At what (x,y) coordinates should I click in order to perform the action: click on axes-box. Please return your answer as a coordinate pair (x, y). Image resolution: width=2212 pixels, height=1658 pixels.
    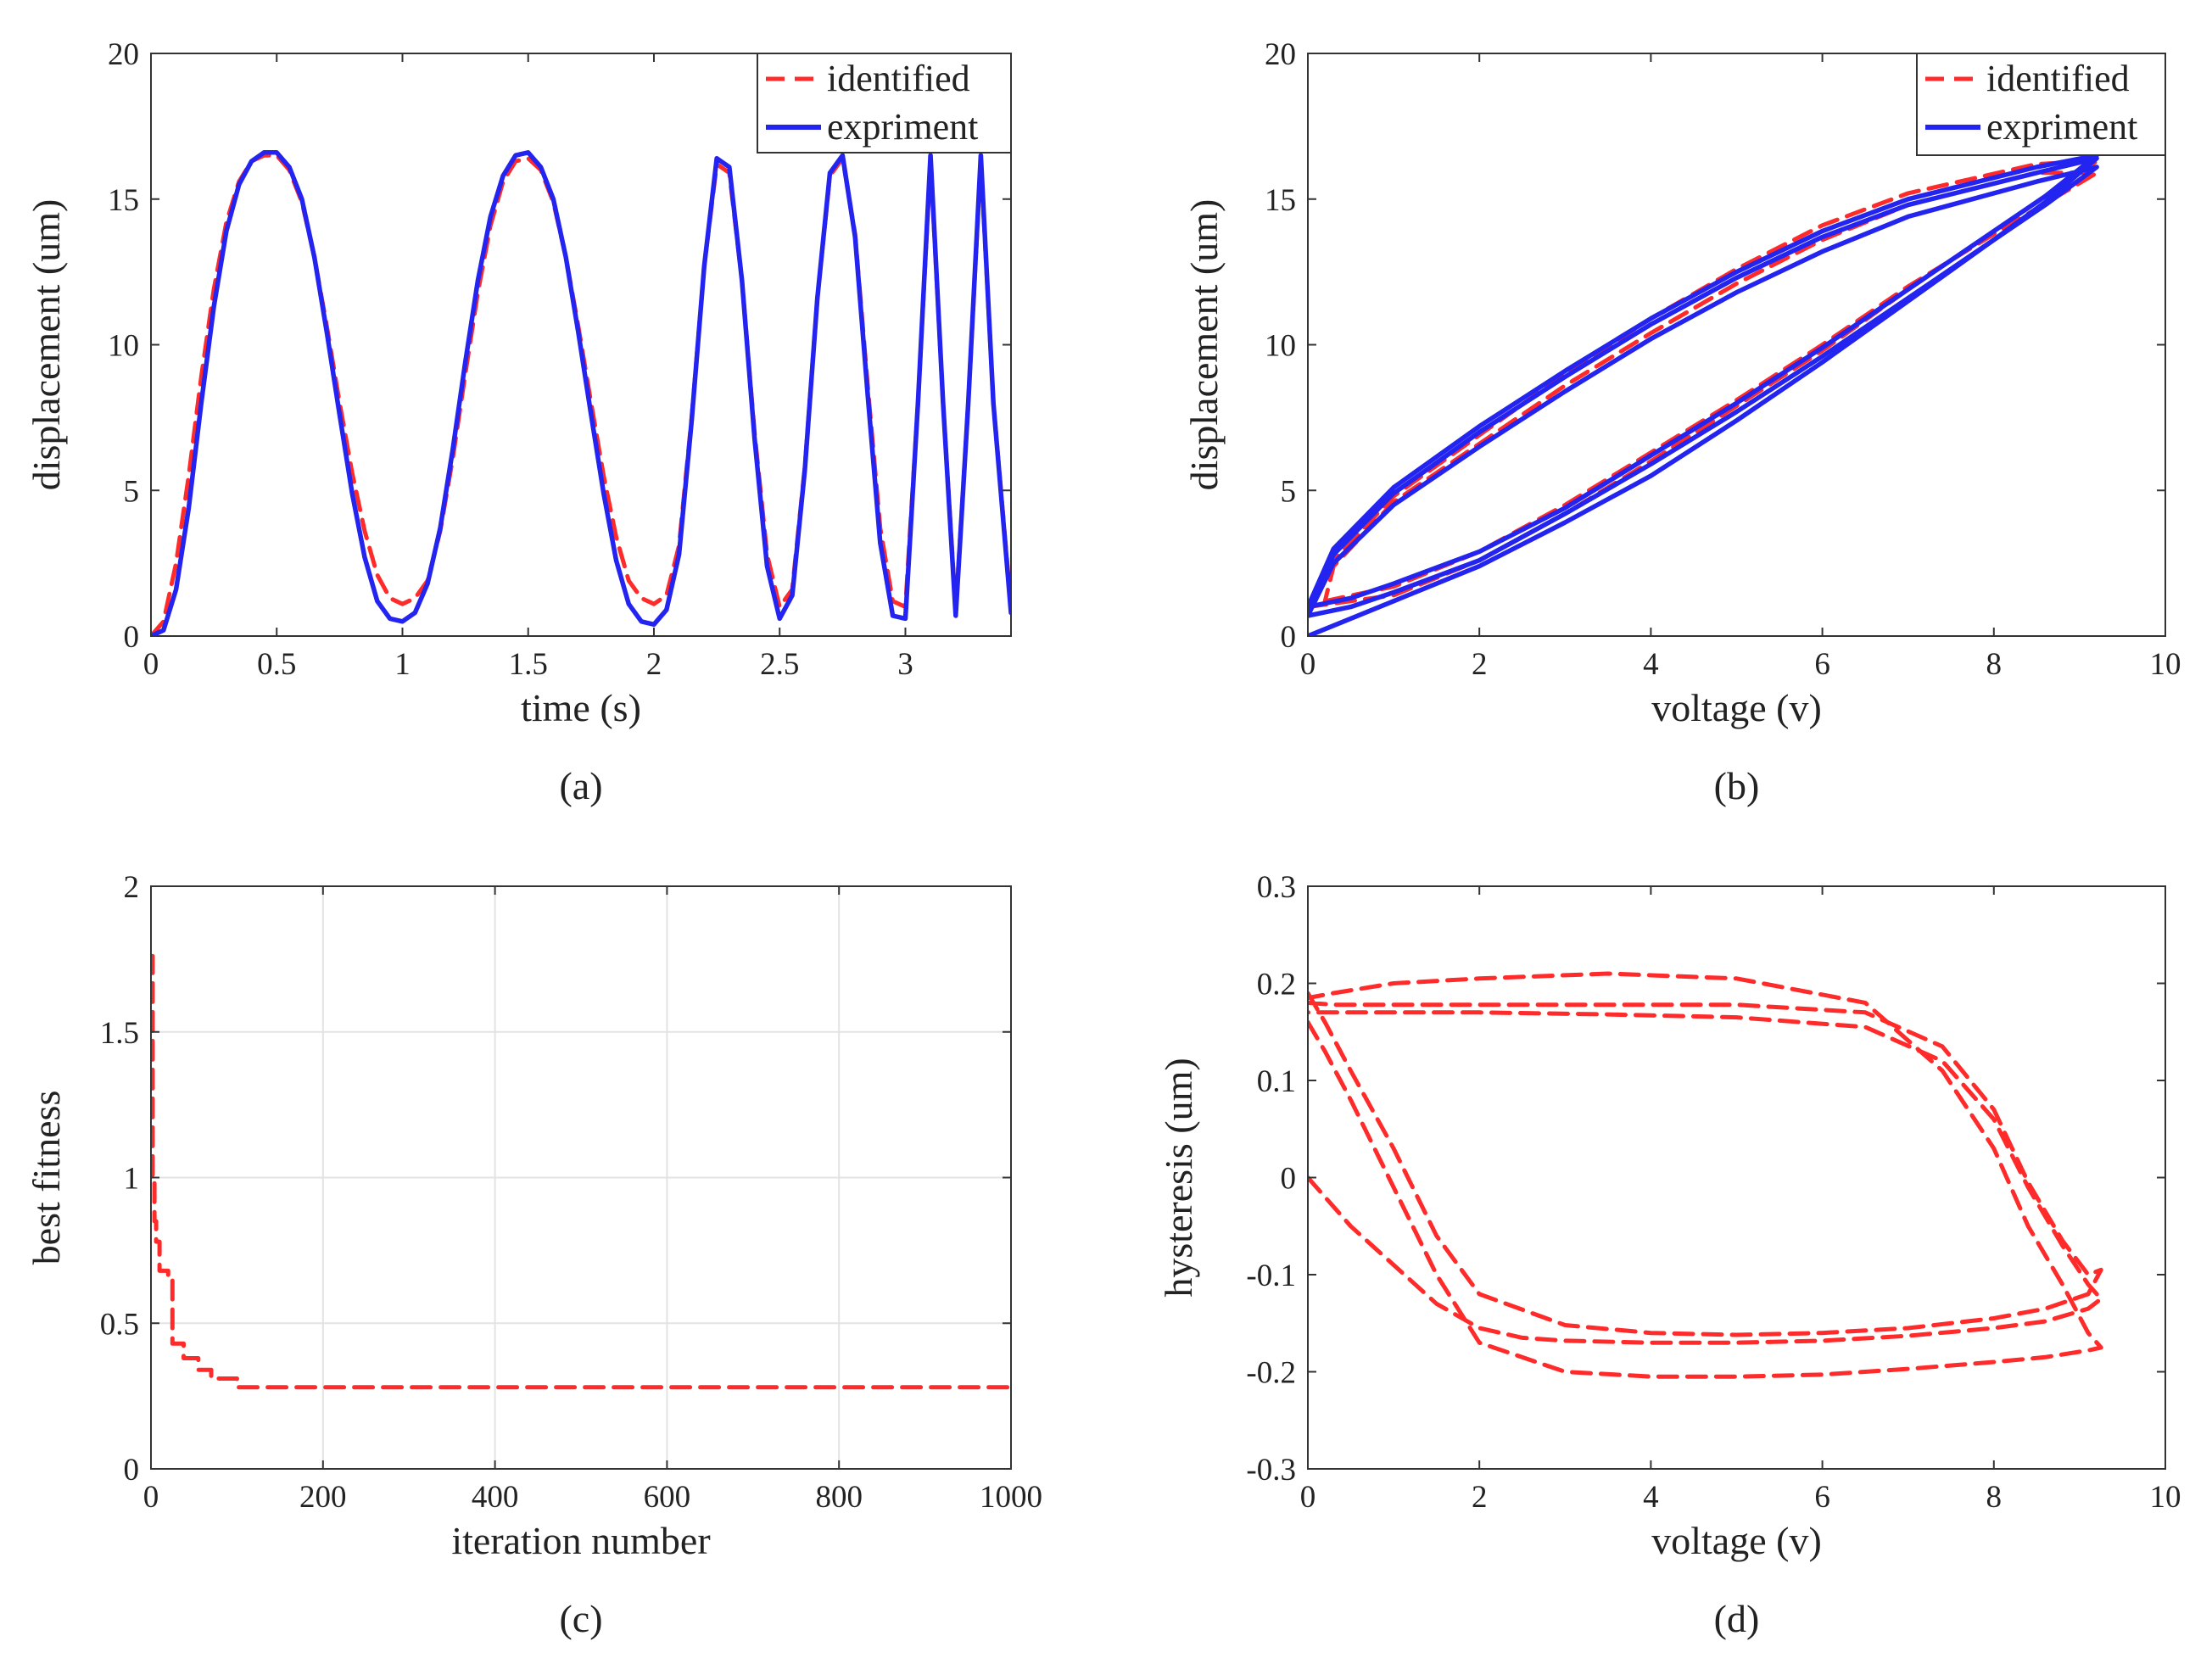
    Looking at the image, I should click on (1737, 1177).